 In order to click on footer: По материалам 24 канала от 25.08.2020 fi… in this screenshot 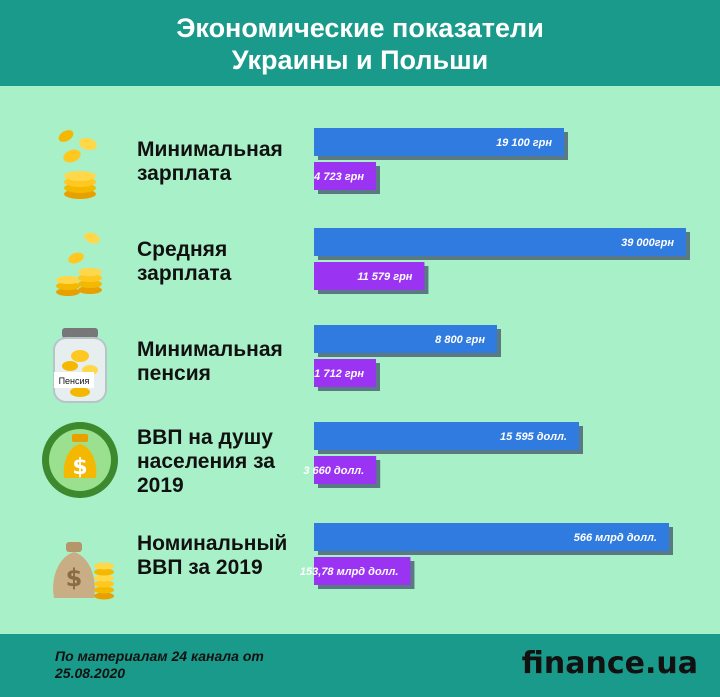, I will do `click(360, 665)`.